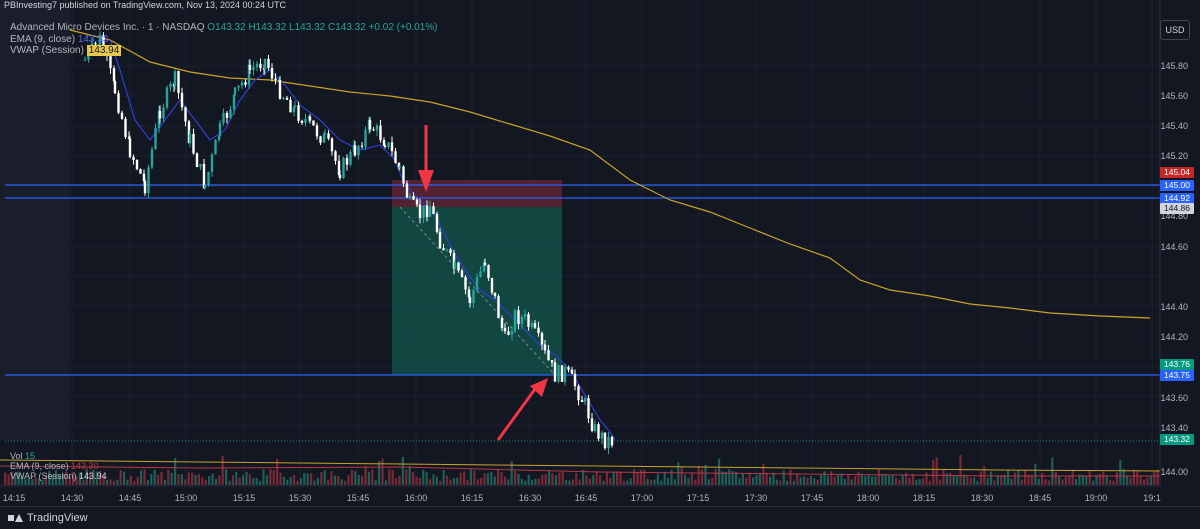 The height and width of the screenshot is (529, 1200). What do you see at coordinates (924, 498) in the screenshot?
I see `time-axis-label: 18:15` at bounding box center [924, 498].